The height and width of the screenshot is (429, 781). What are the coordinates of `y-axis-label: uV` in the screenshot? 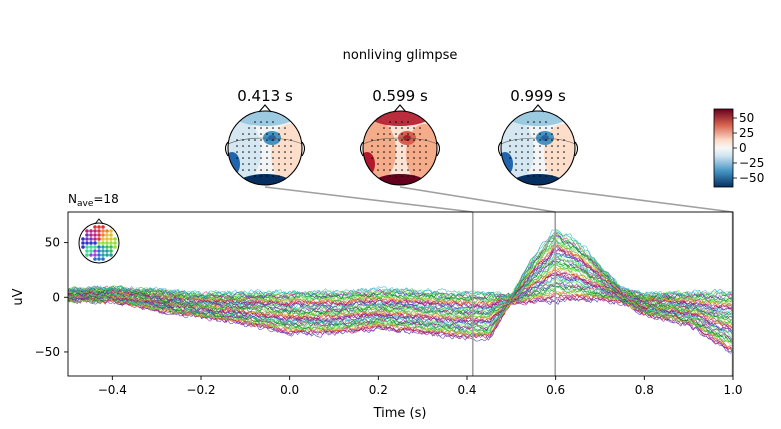 It's located at (18, 296).